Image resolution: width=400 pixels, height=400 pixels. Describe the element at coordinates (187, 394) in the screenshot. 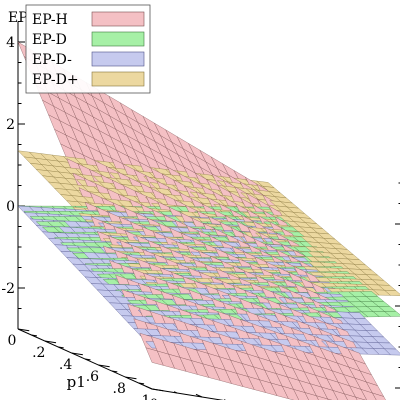

I see `p2-axis` at that location.